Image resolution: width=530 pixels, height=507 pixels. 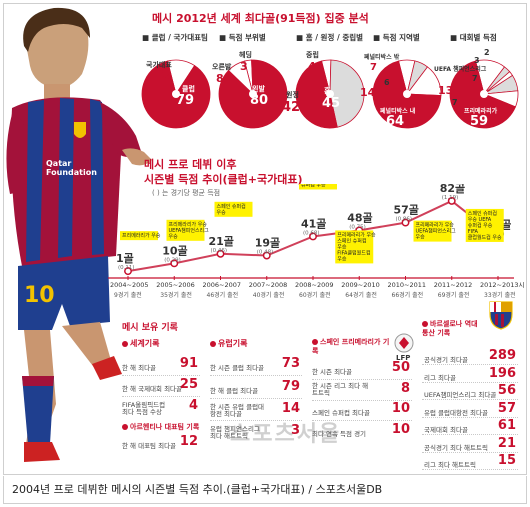 I want to click on col2-row2-label: 한 시즌 유럽 클럽대항전 최다골, so click(x=237, y=410).